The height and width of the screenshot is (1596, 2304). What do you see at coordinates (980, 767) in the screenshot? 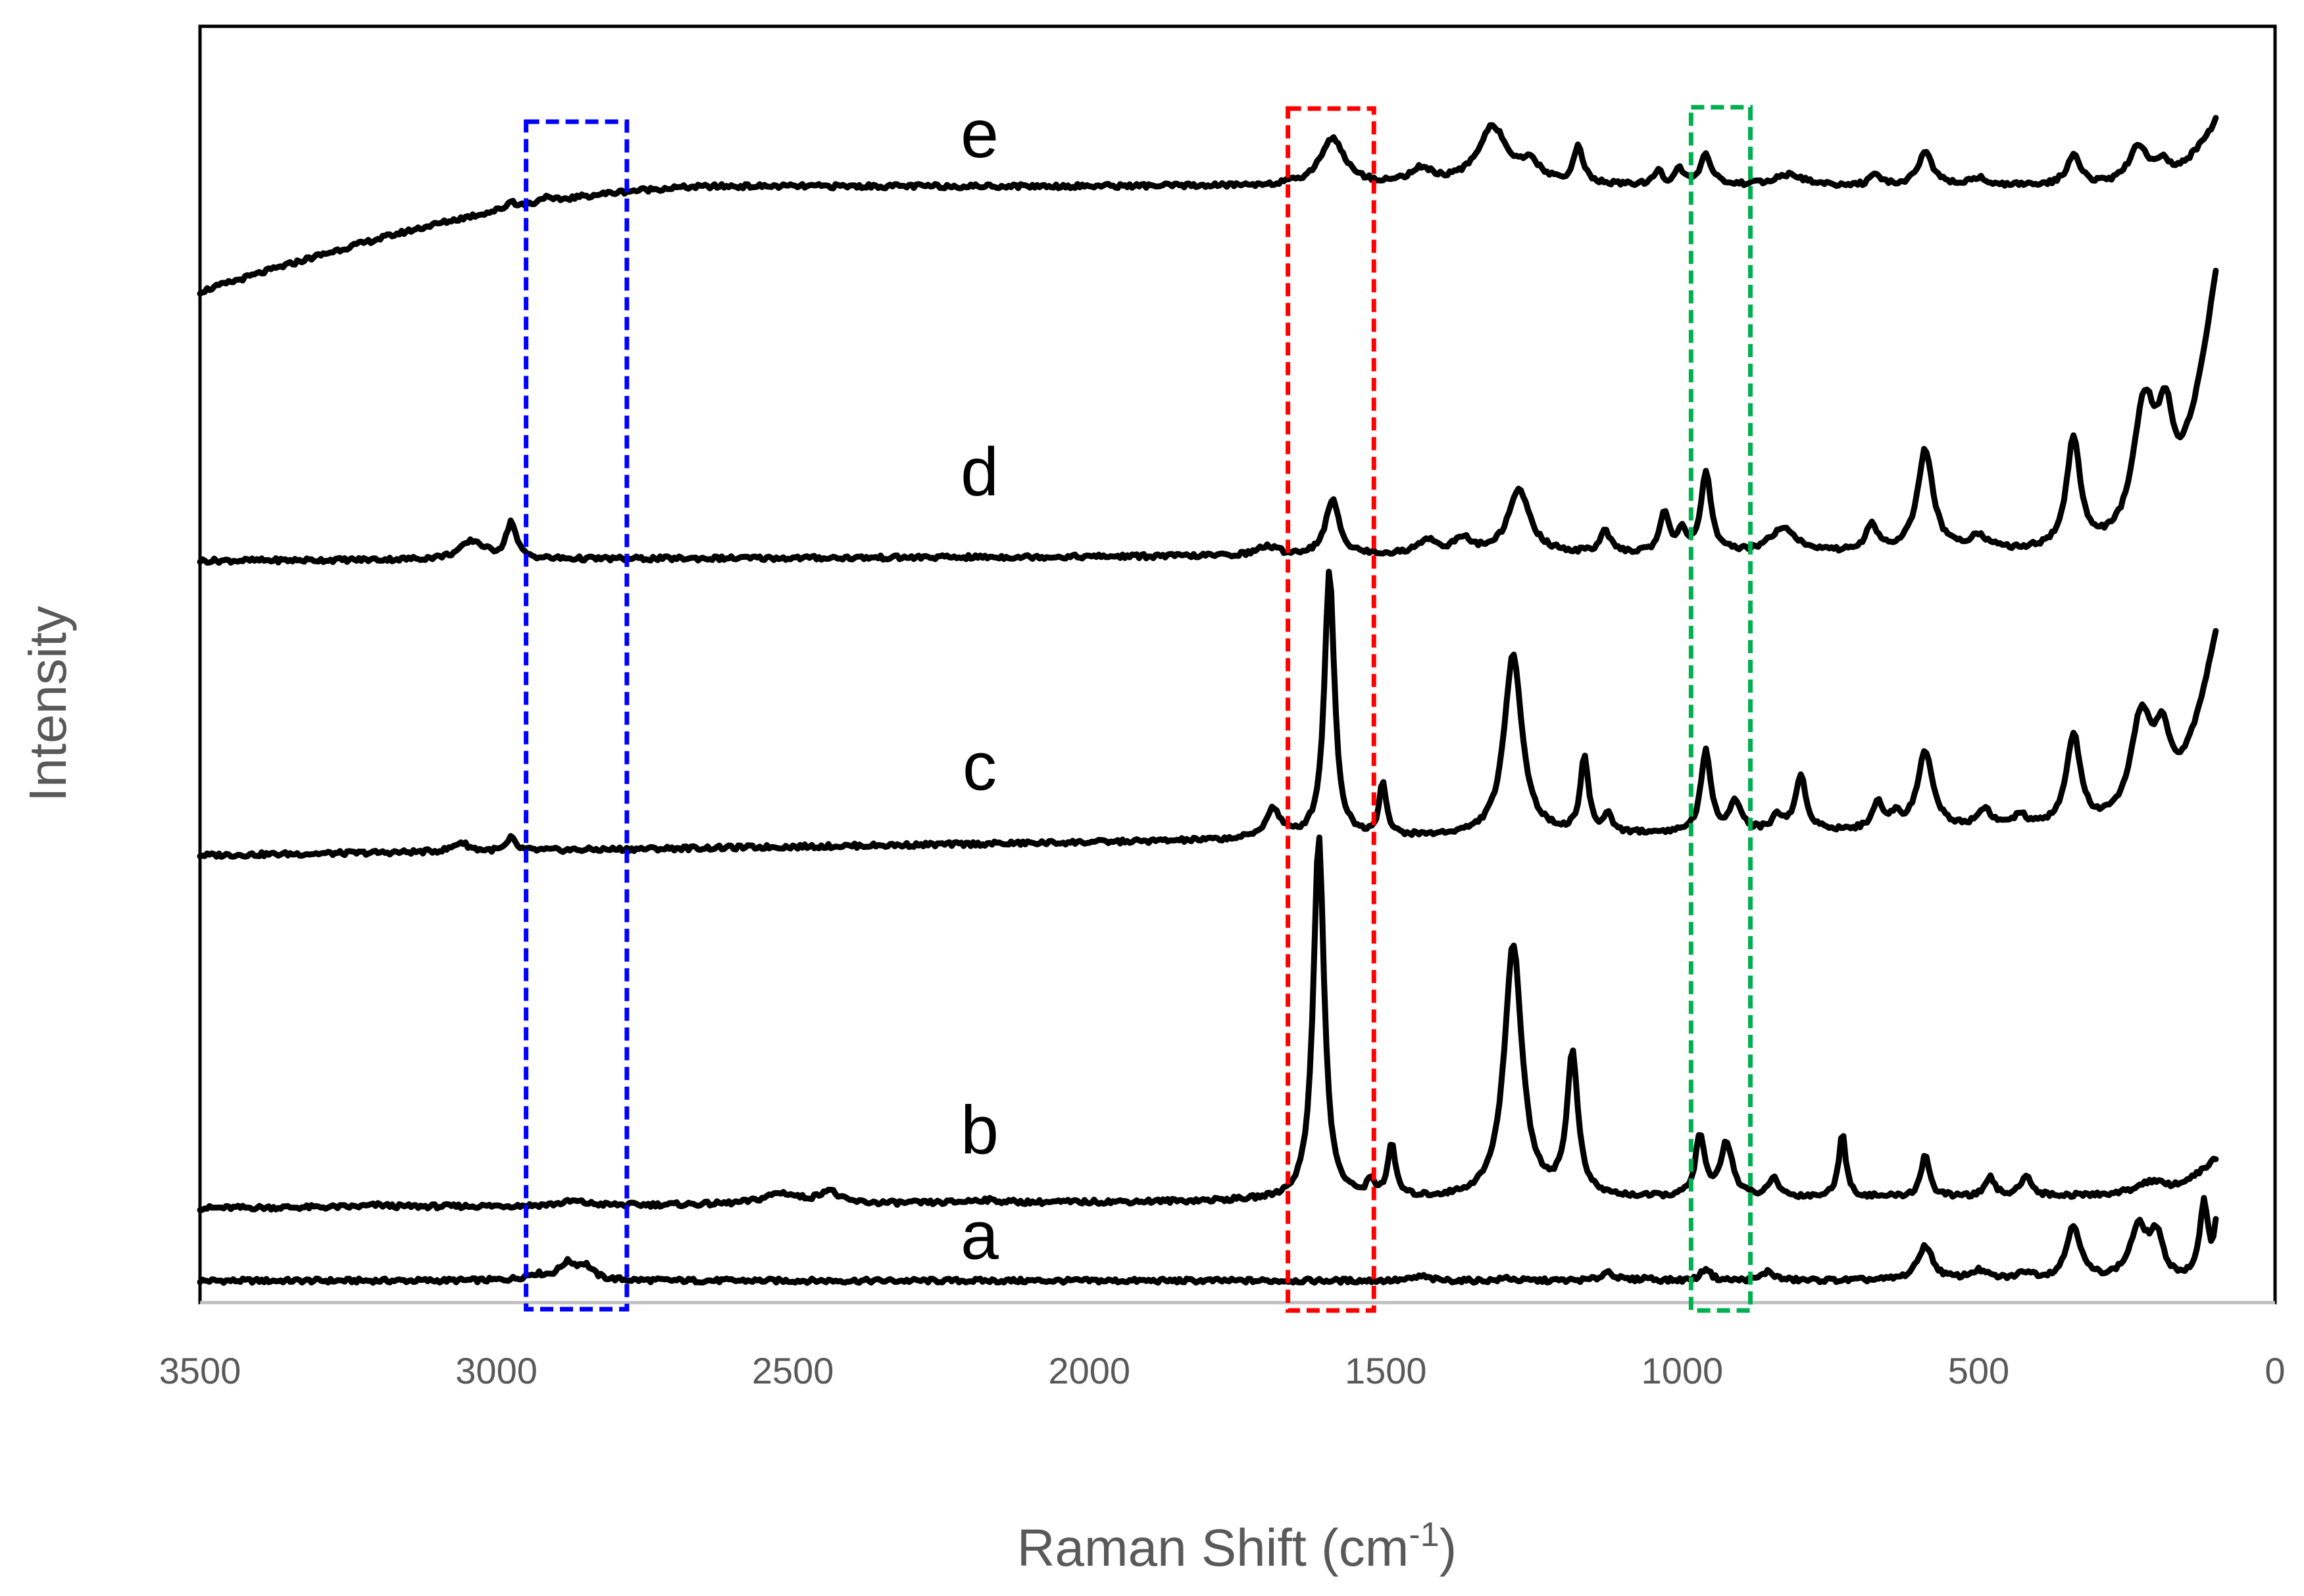
I see `series-label-c: c` at bounding box center [980, 767].